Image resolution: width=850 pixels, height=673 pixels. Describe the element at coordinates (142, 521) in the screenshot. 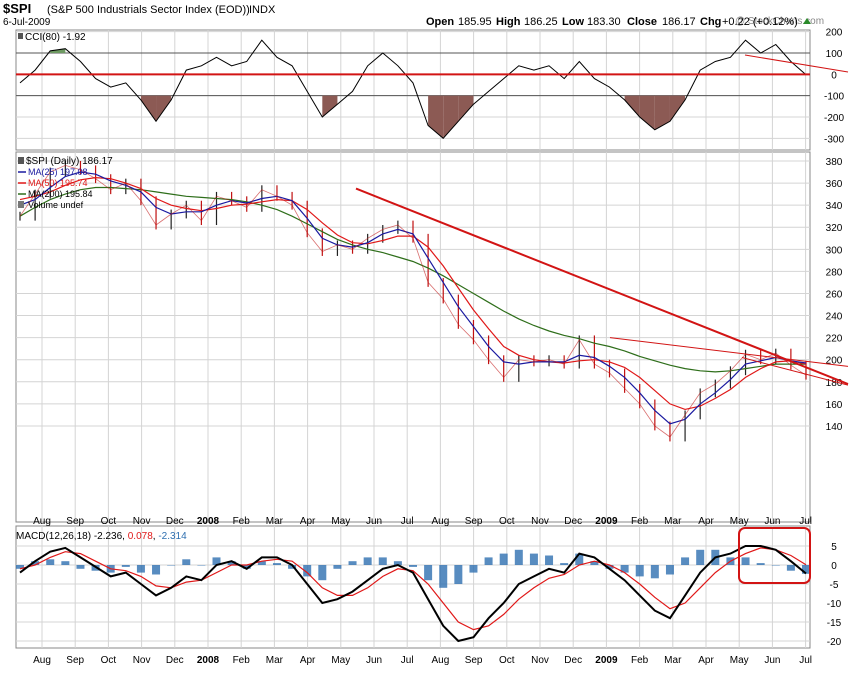

I see `x-tick-label-mid: Nov` at that location.